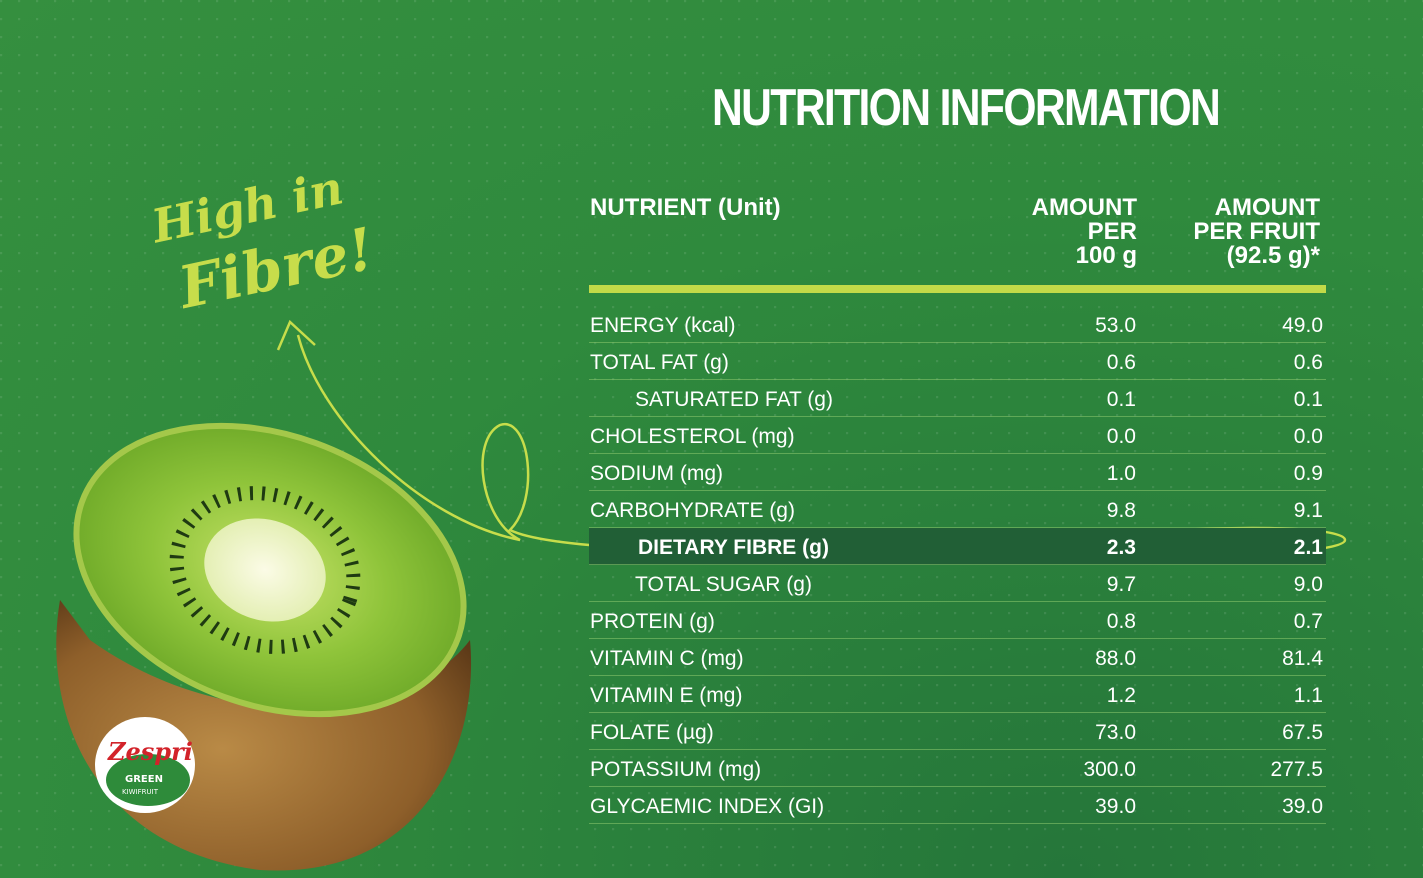  Describe the element at coordinates (1115, 658) in the screenshot. I see `row-per-100g: 88.0` at that location.